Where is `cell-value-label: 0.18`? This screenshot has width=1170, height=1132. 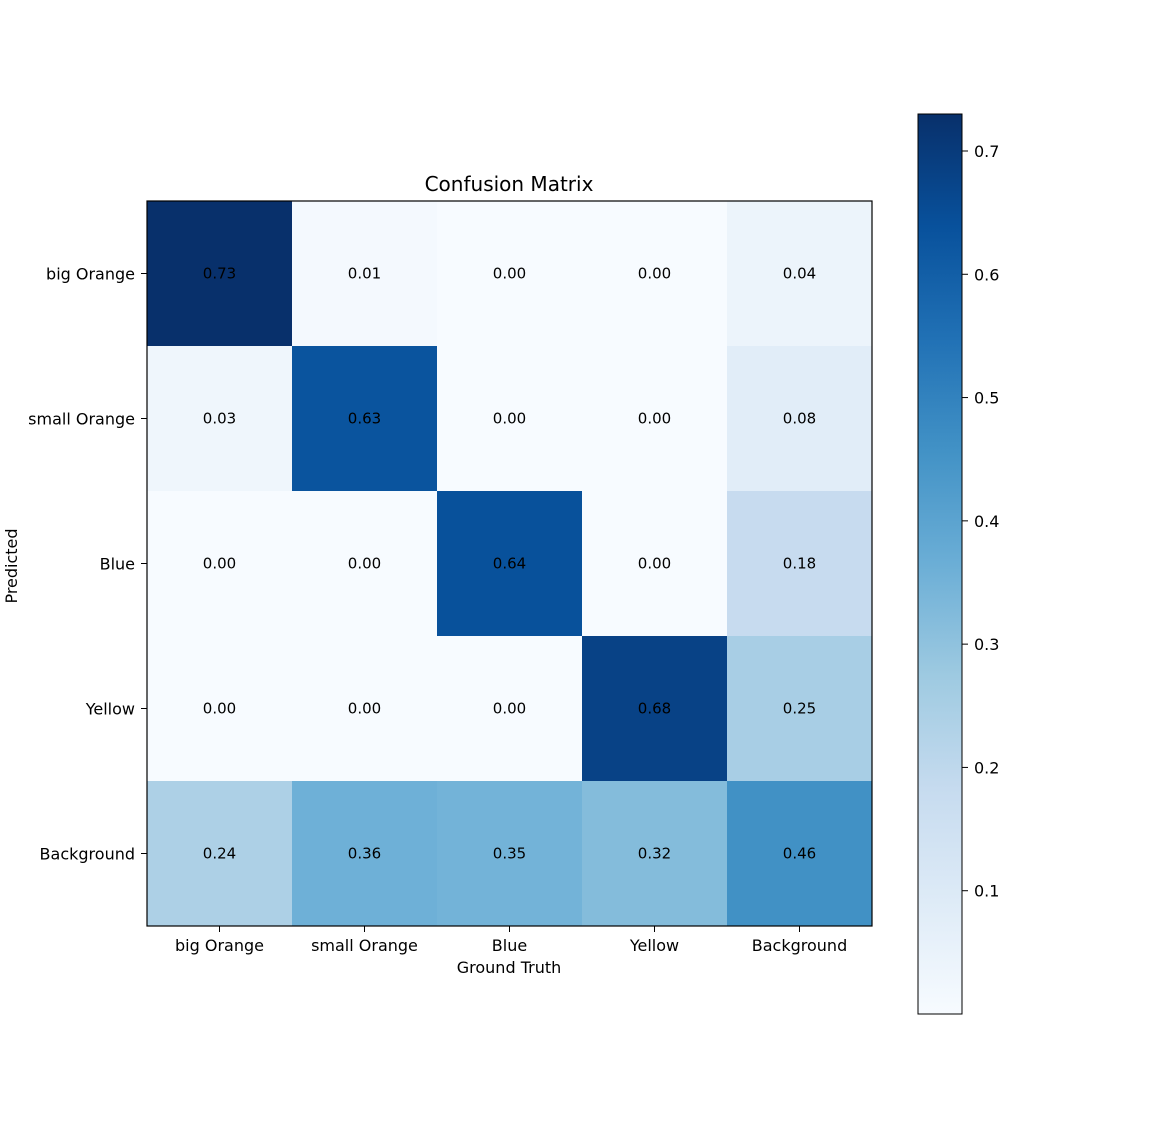
cell-value-label: 0.18 is located at coordinates (799, 564).